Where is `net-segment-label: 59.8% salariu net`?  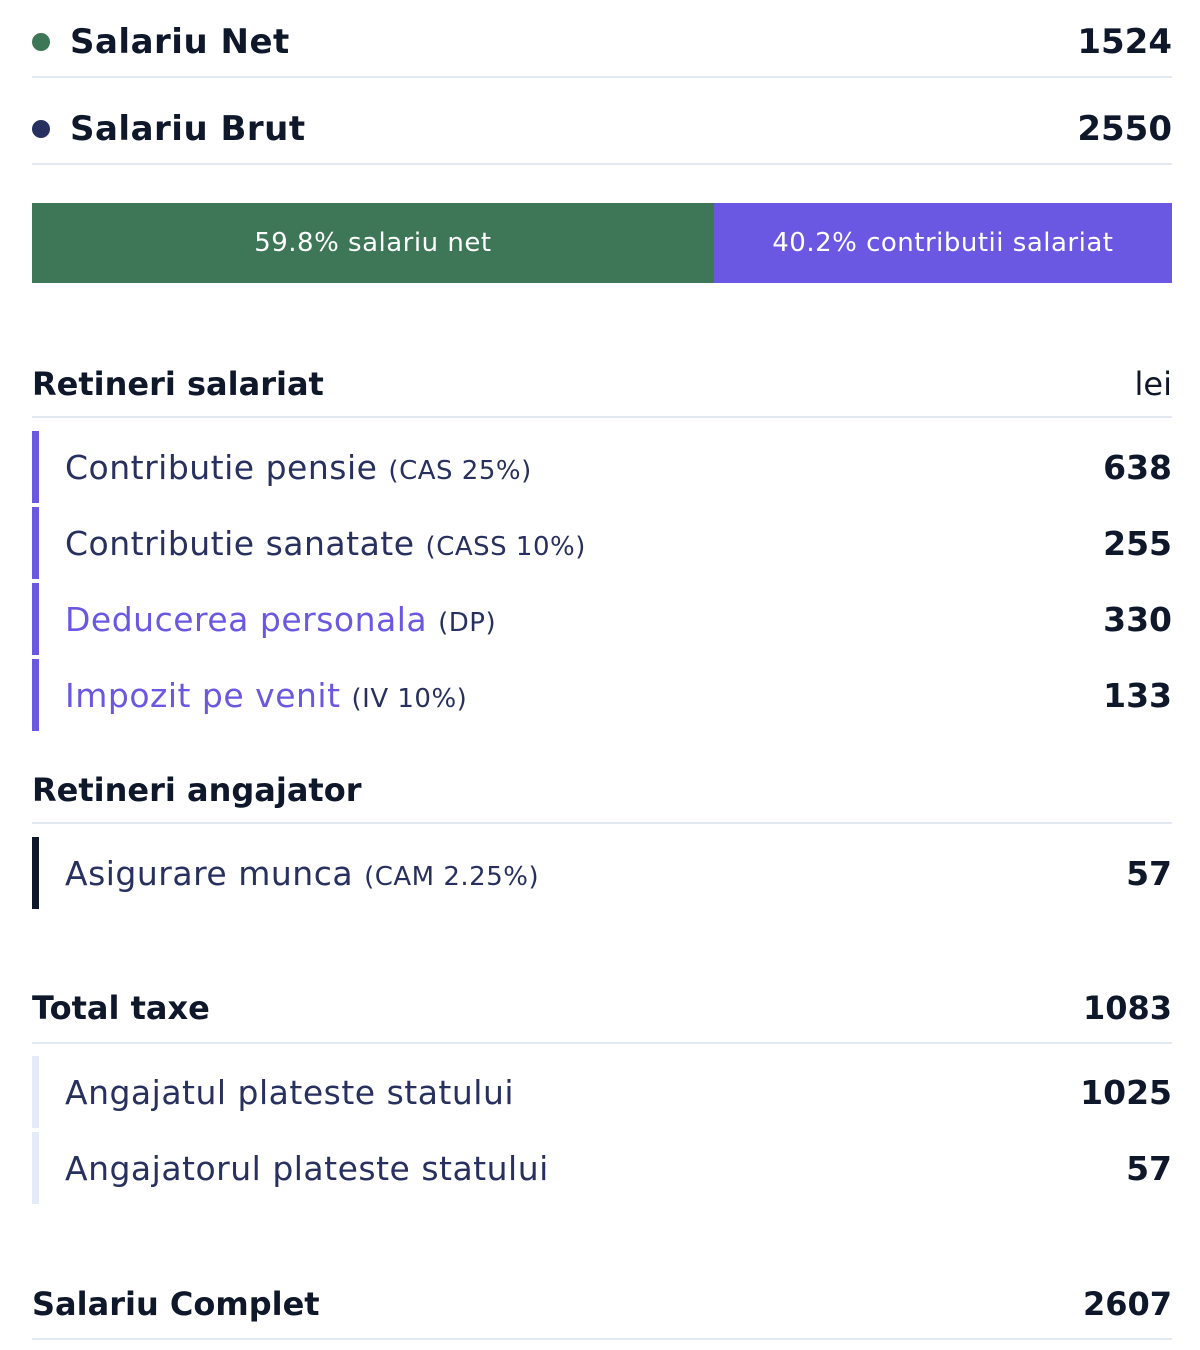
net-segment-label: 59.8% salariu net is located at coordinates (373, 243).